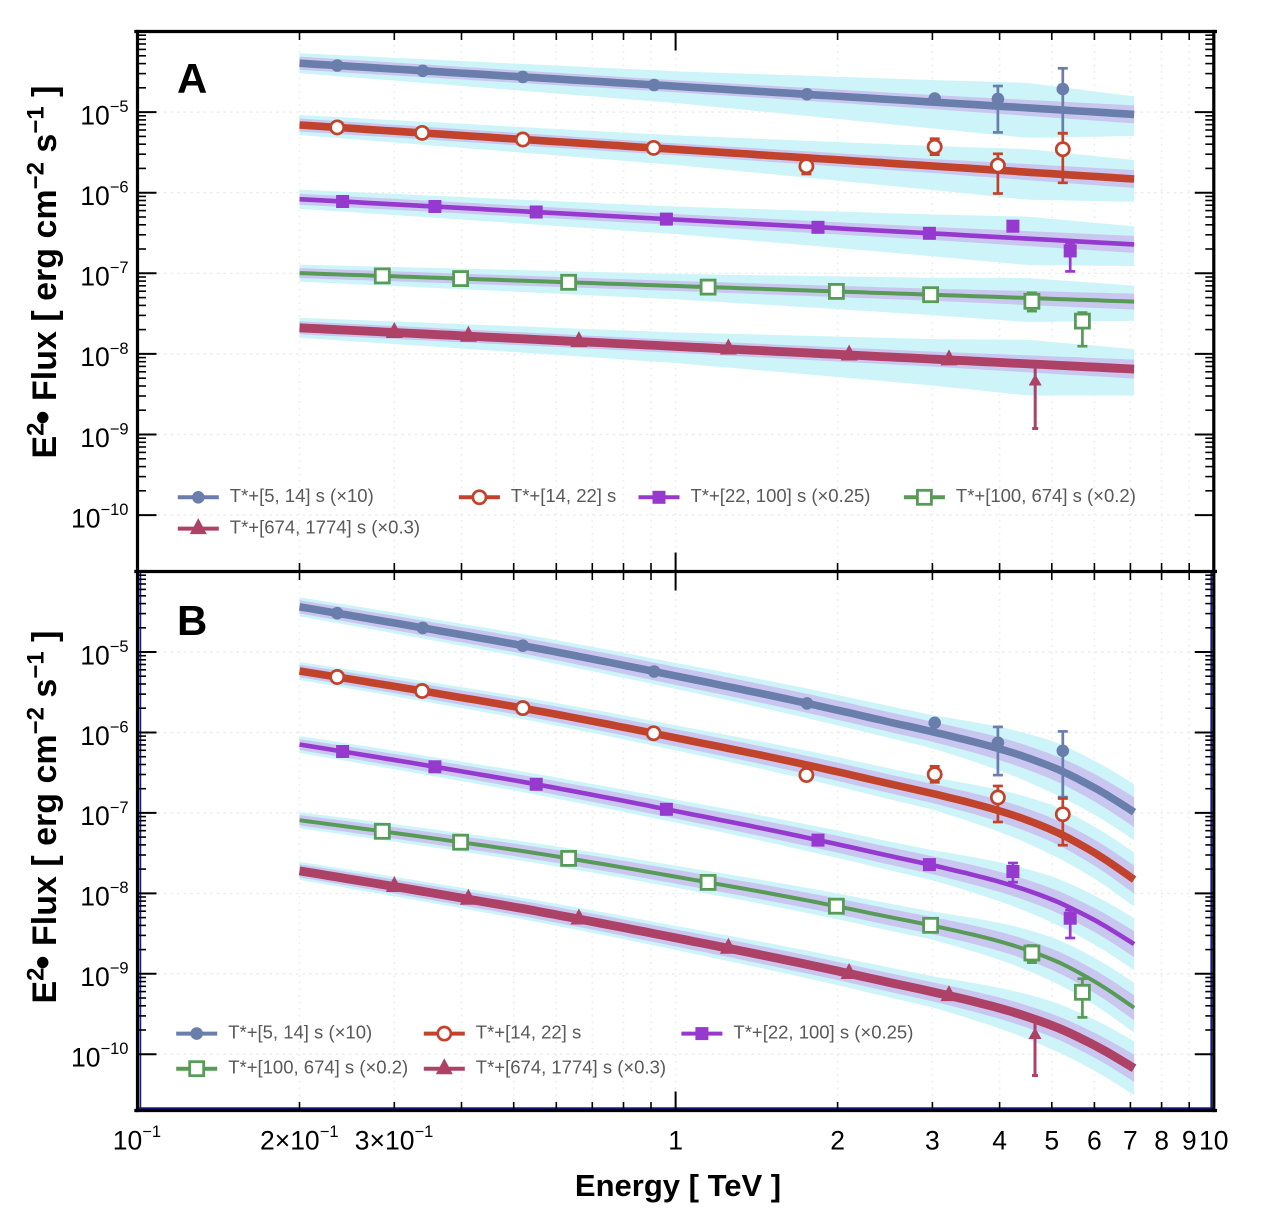  What do you see at coordinates (104, 436) in the screenshot?
I see `svg-text: 10⁻⁹` at bounding box center [104, 436].